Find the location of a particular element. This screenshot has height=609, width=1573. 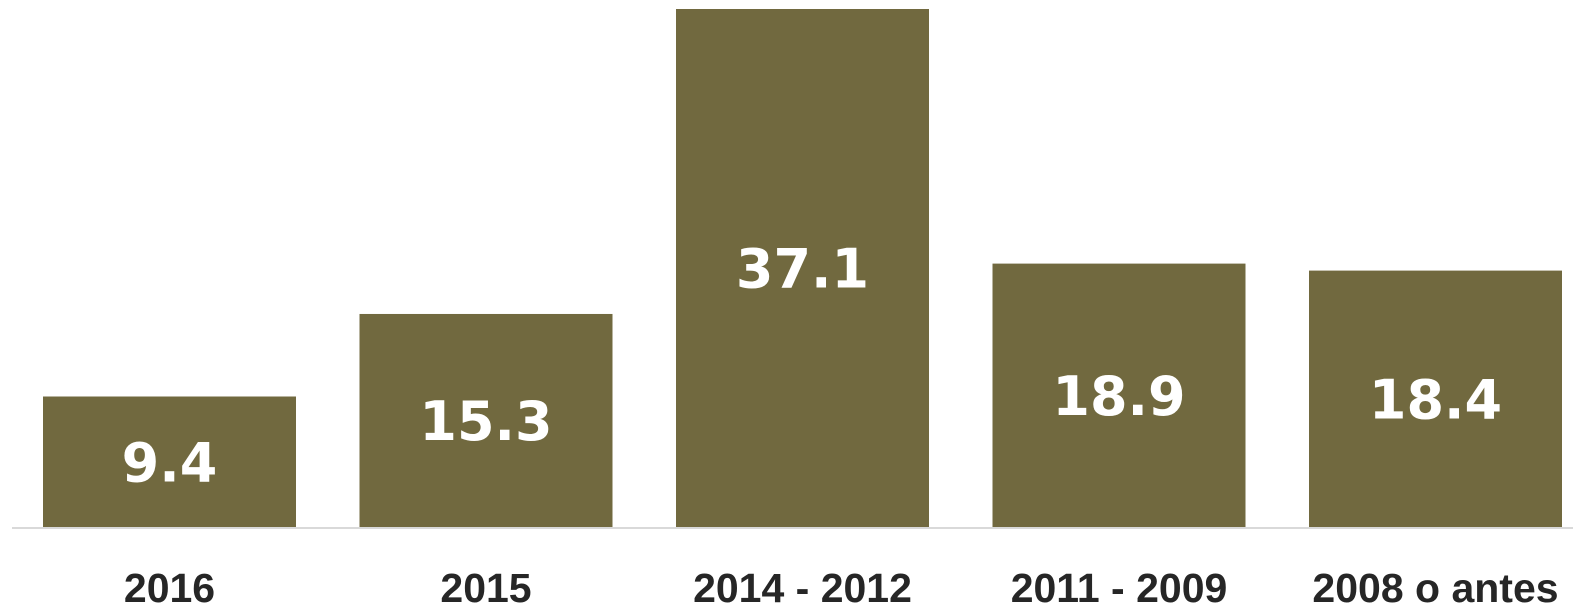

bar-value-label-1: 15.3 is located at coordinates (485, 421).